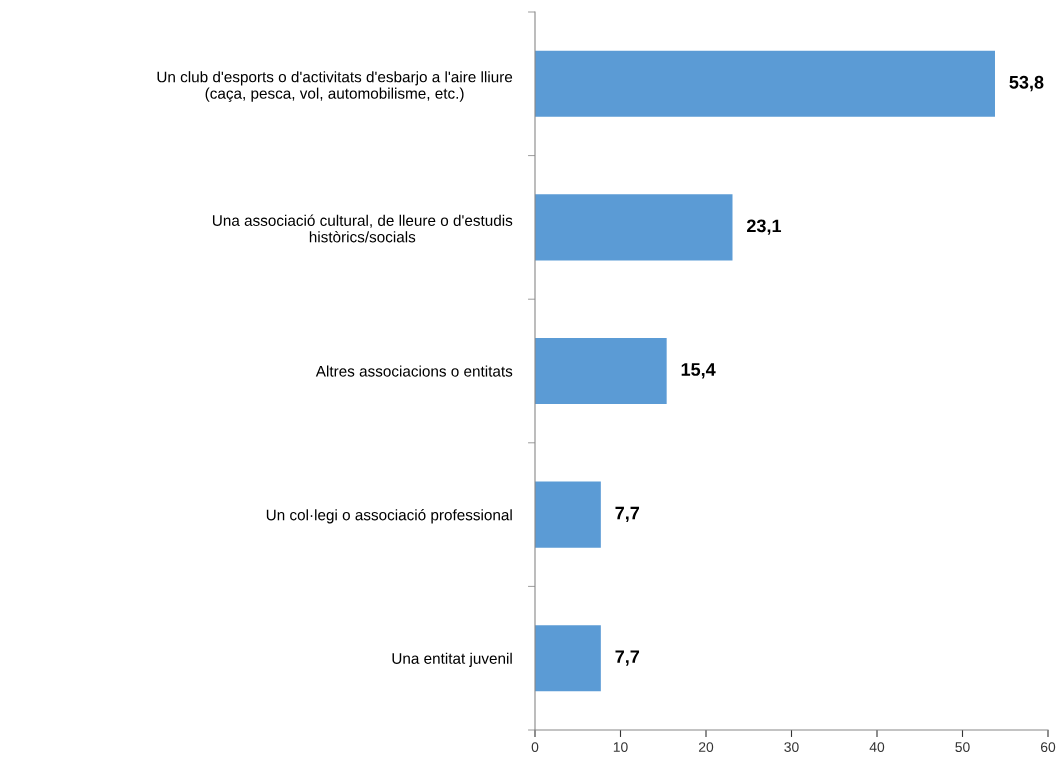 The height and width of the screenshot is (763, 1063). What do you see at coordinates (389, 516) in the screenshot?
I see `y-tick-label: Un col·legi o associació professional` at bounding box center [389, 516].